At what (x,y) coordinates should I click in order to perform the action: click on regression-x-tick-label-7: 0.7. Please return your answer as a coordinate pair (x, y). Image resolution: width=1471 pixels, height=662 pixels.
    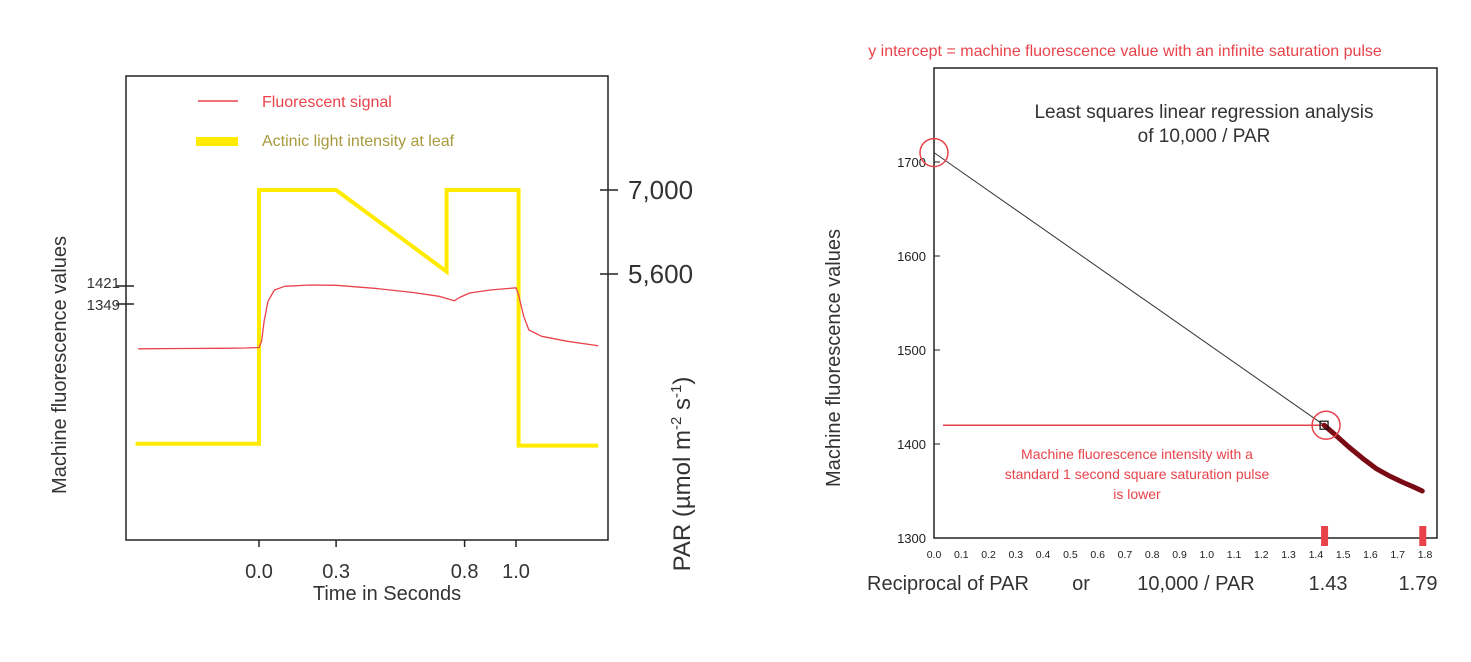
    Looking at the image, I should click on (1125, 555).